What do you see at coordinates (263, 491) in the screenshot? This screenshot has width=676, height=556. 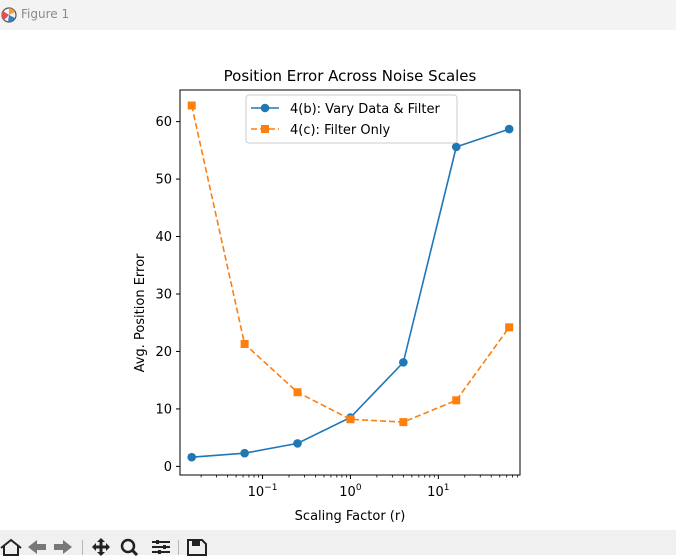 I see `x-tick-label: 10⁻¹` at bounding box center [263, 491].